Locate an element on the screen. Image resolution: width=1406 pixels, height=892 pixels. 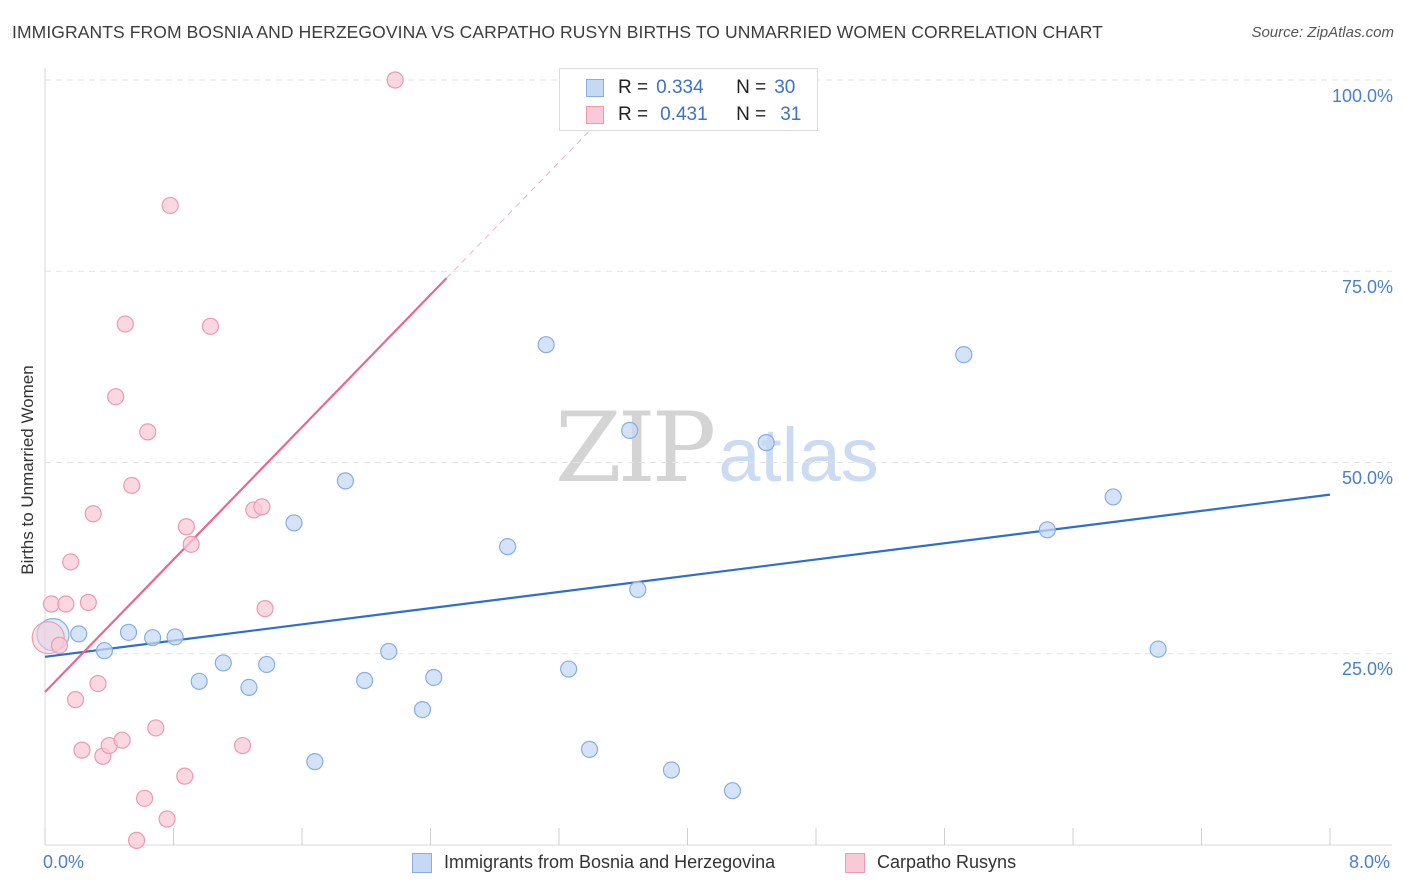
legend-row-pink: R = 0.431 N = 31 is located at coordinates (693, 115).